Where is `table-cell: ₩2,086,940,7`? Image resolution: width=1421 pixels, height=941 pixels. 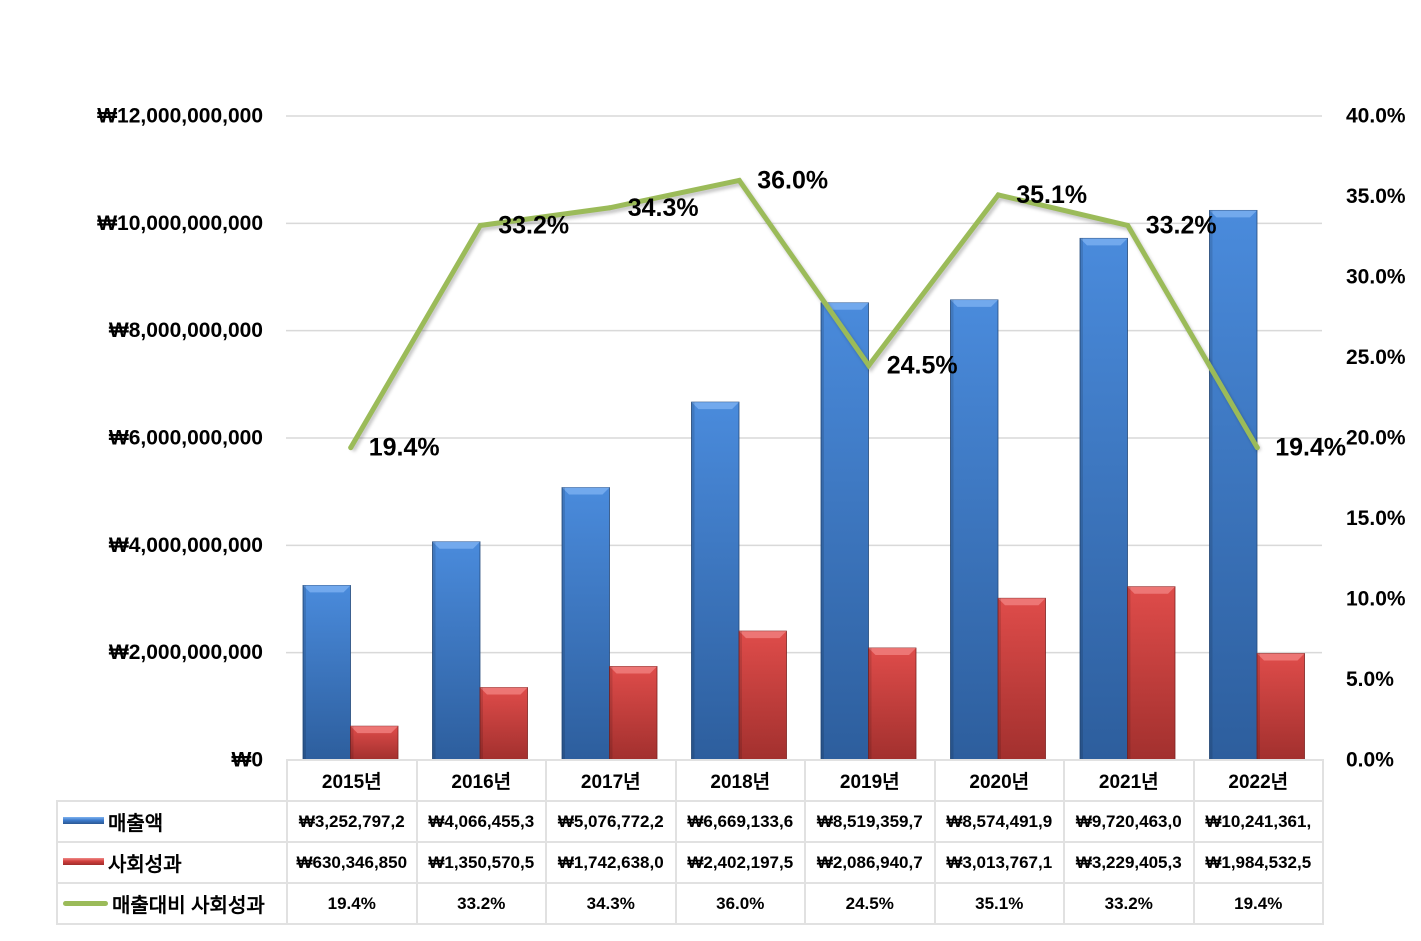
table-cell: ₩2,086,940,7 is located at coordinates (870, 862).